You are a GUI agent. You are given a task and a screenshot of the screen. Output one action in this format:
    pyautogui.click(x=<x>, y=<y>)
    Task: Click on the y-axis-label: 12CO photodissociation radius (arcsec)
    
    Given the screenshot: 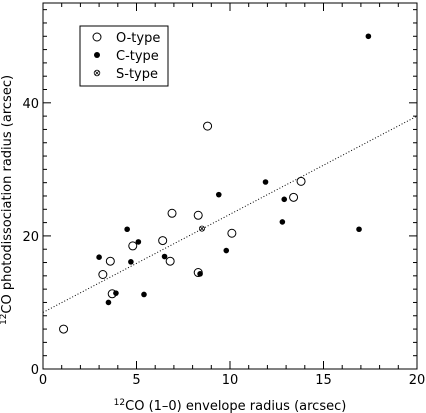 What is the action you would take?
    pyautogui.click(x=7, y=200)
    